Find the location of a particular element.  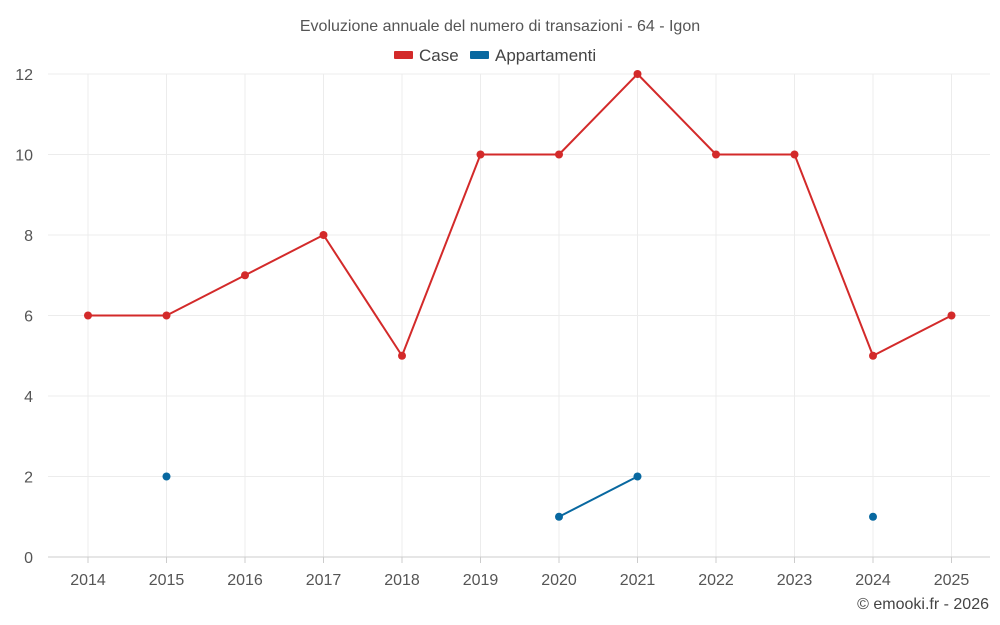

x-tick-label: 2022 is located at coordinates (716, 580).